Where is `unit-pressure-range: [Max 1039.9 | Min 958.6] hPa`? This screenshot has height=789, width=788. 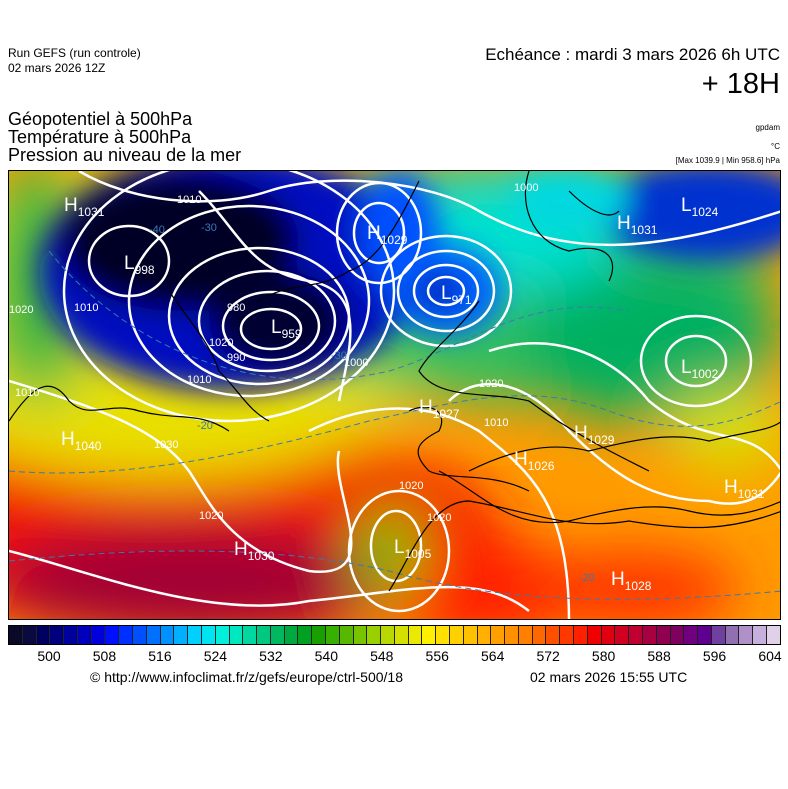
unit-pressure-range: [Max 1039.9 | Min 958.6] hPa is located at coordinates (727, 160).